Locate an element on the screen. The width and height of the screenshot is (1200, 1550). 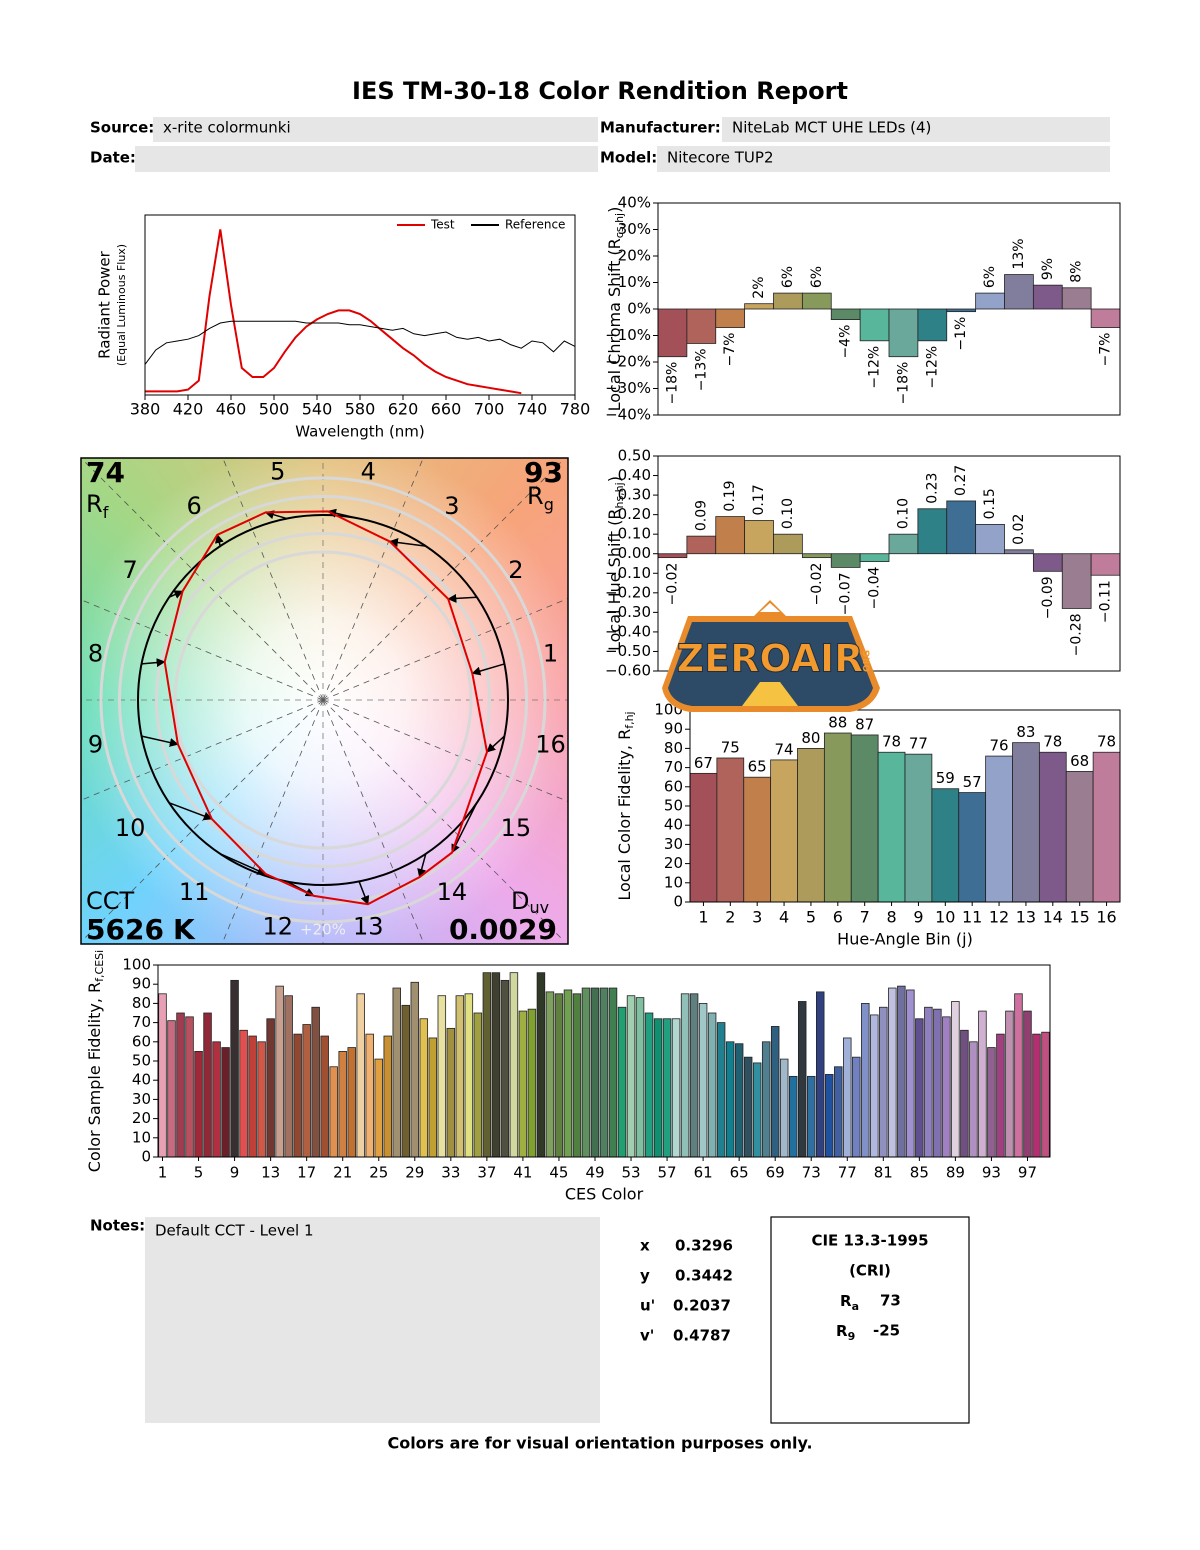
bin-label: 6 is located at coordinates (193, 506).